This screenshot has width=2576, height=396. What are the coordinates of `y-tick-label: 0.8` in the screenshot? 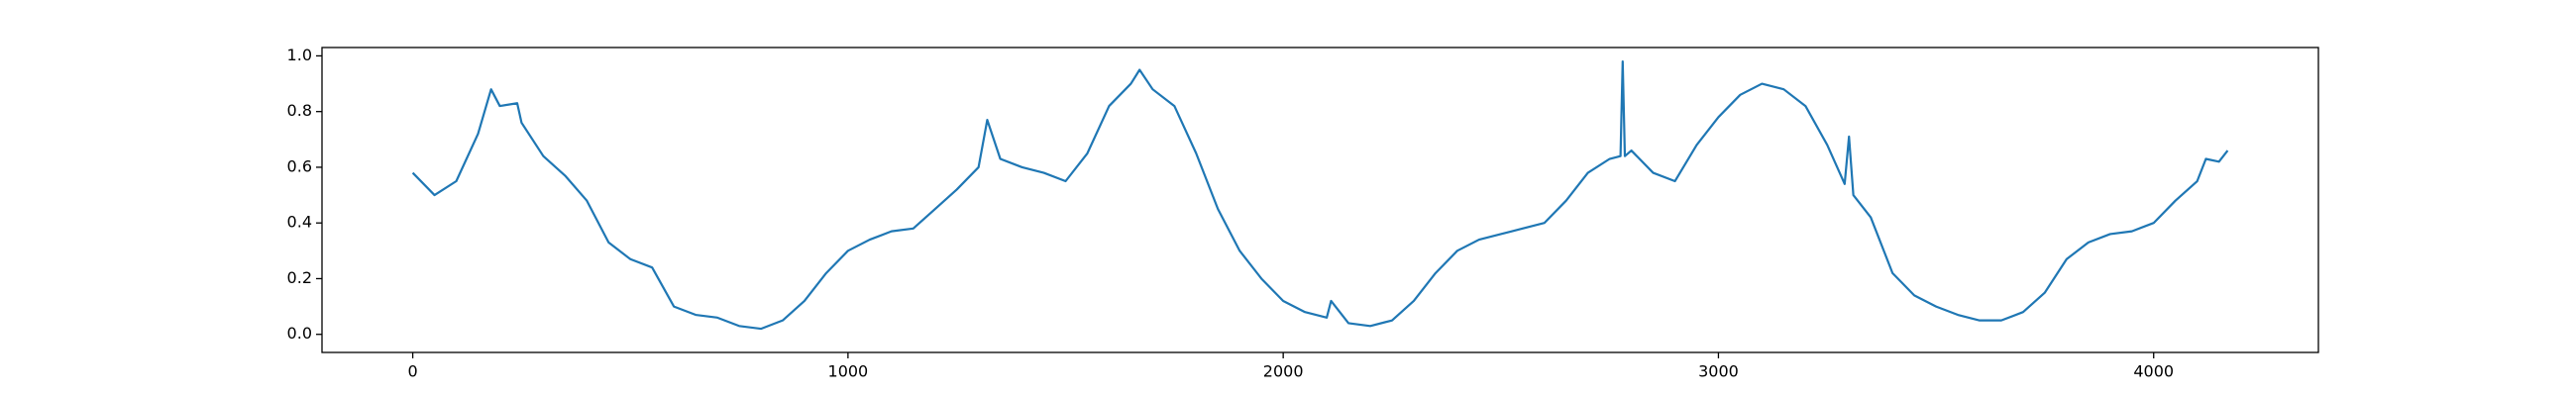 It's located at (299, 110).